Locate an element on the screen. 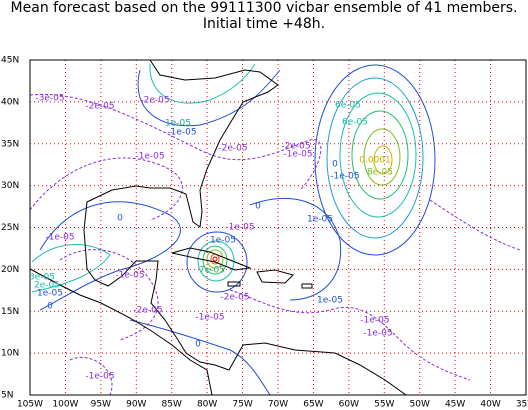 Image resolution: width=528 pixels, height=410 pixels. y-tick-label: 5N is located at coordinates (7, 396).